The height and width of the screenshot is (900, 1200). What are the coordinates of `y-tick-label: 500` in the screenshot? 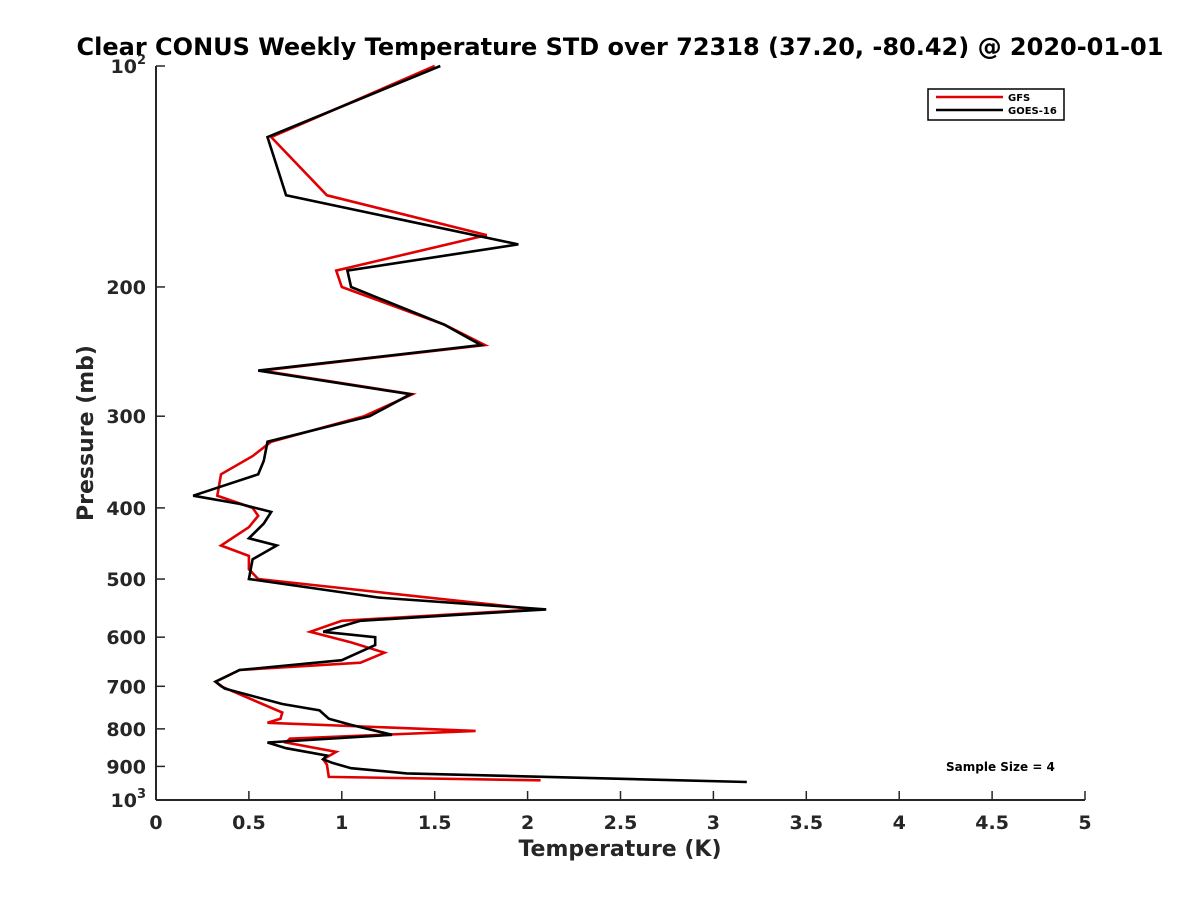 It's located at (126, 580).